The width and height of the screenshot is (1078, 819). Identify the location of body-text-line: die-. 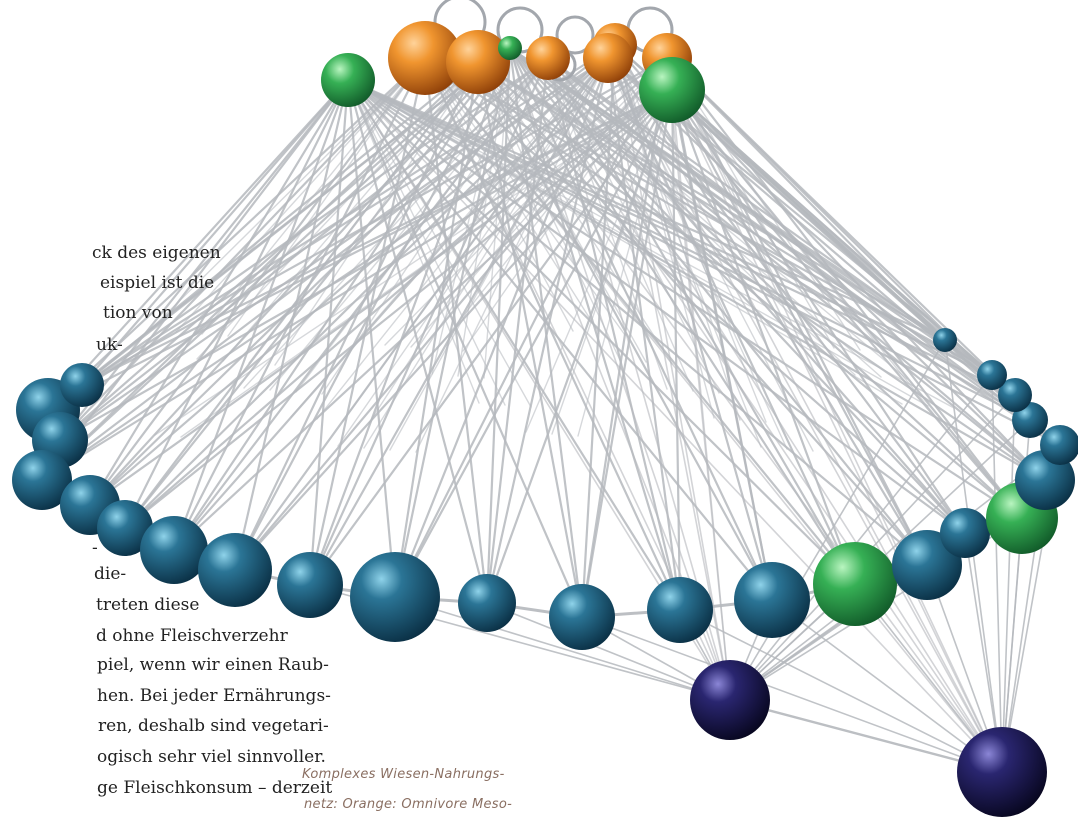
(110, 574).